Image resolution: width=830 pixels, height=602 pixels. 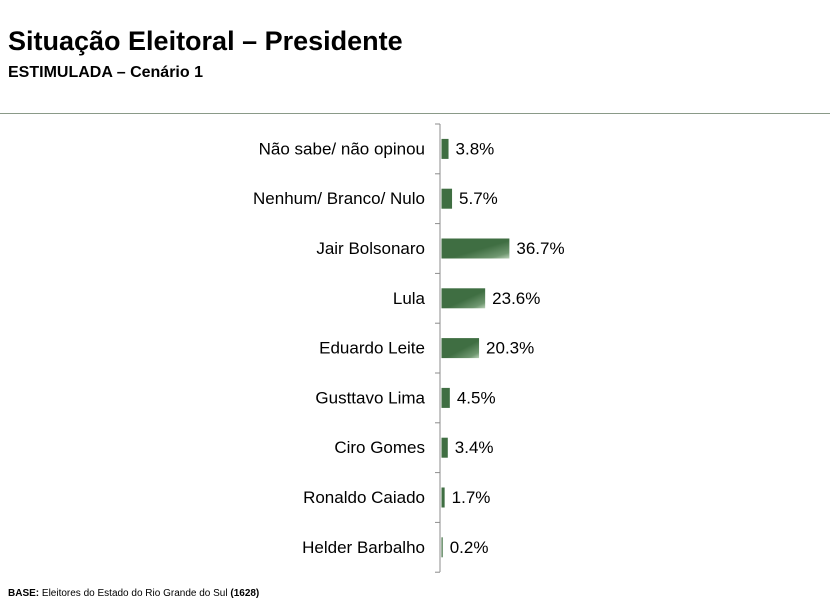 I want to click on base-label: BASE:, so click(x=24, y=593).